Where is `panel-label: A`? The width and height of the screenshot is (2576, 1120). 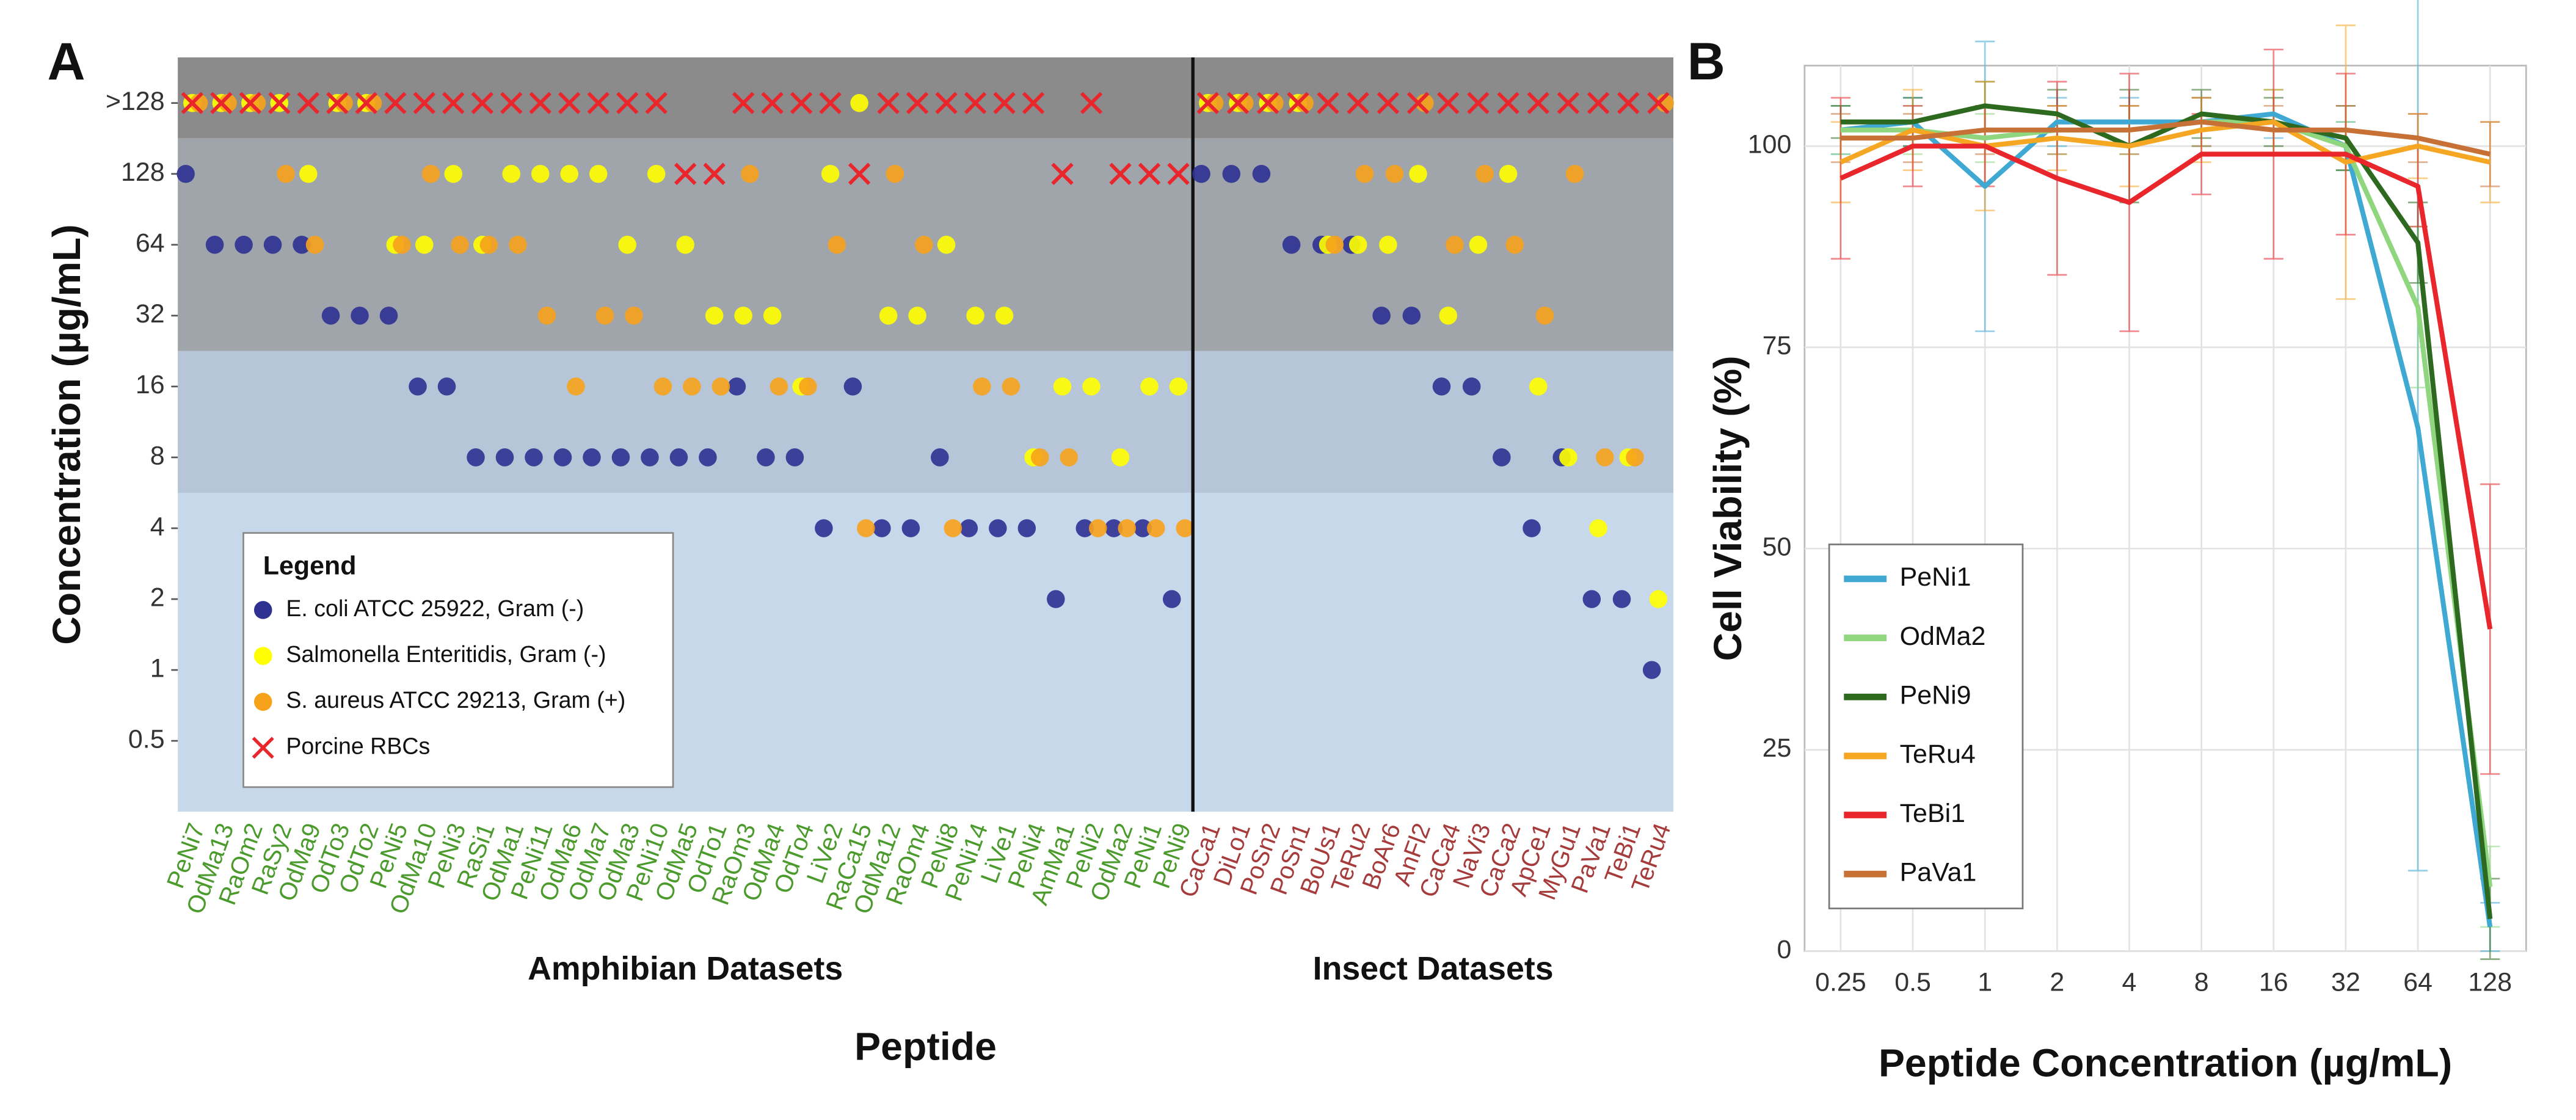 panel-label: A is located at coordinates (66, 61).